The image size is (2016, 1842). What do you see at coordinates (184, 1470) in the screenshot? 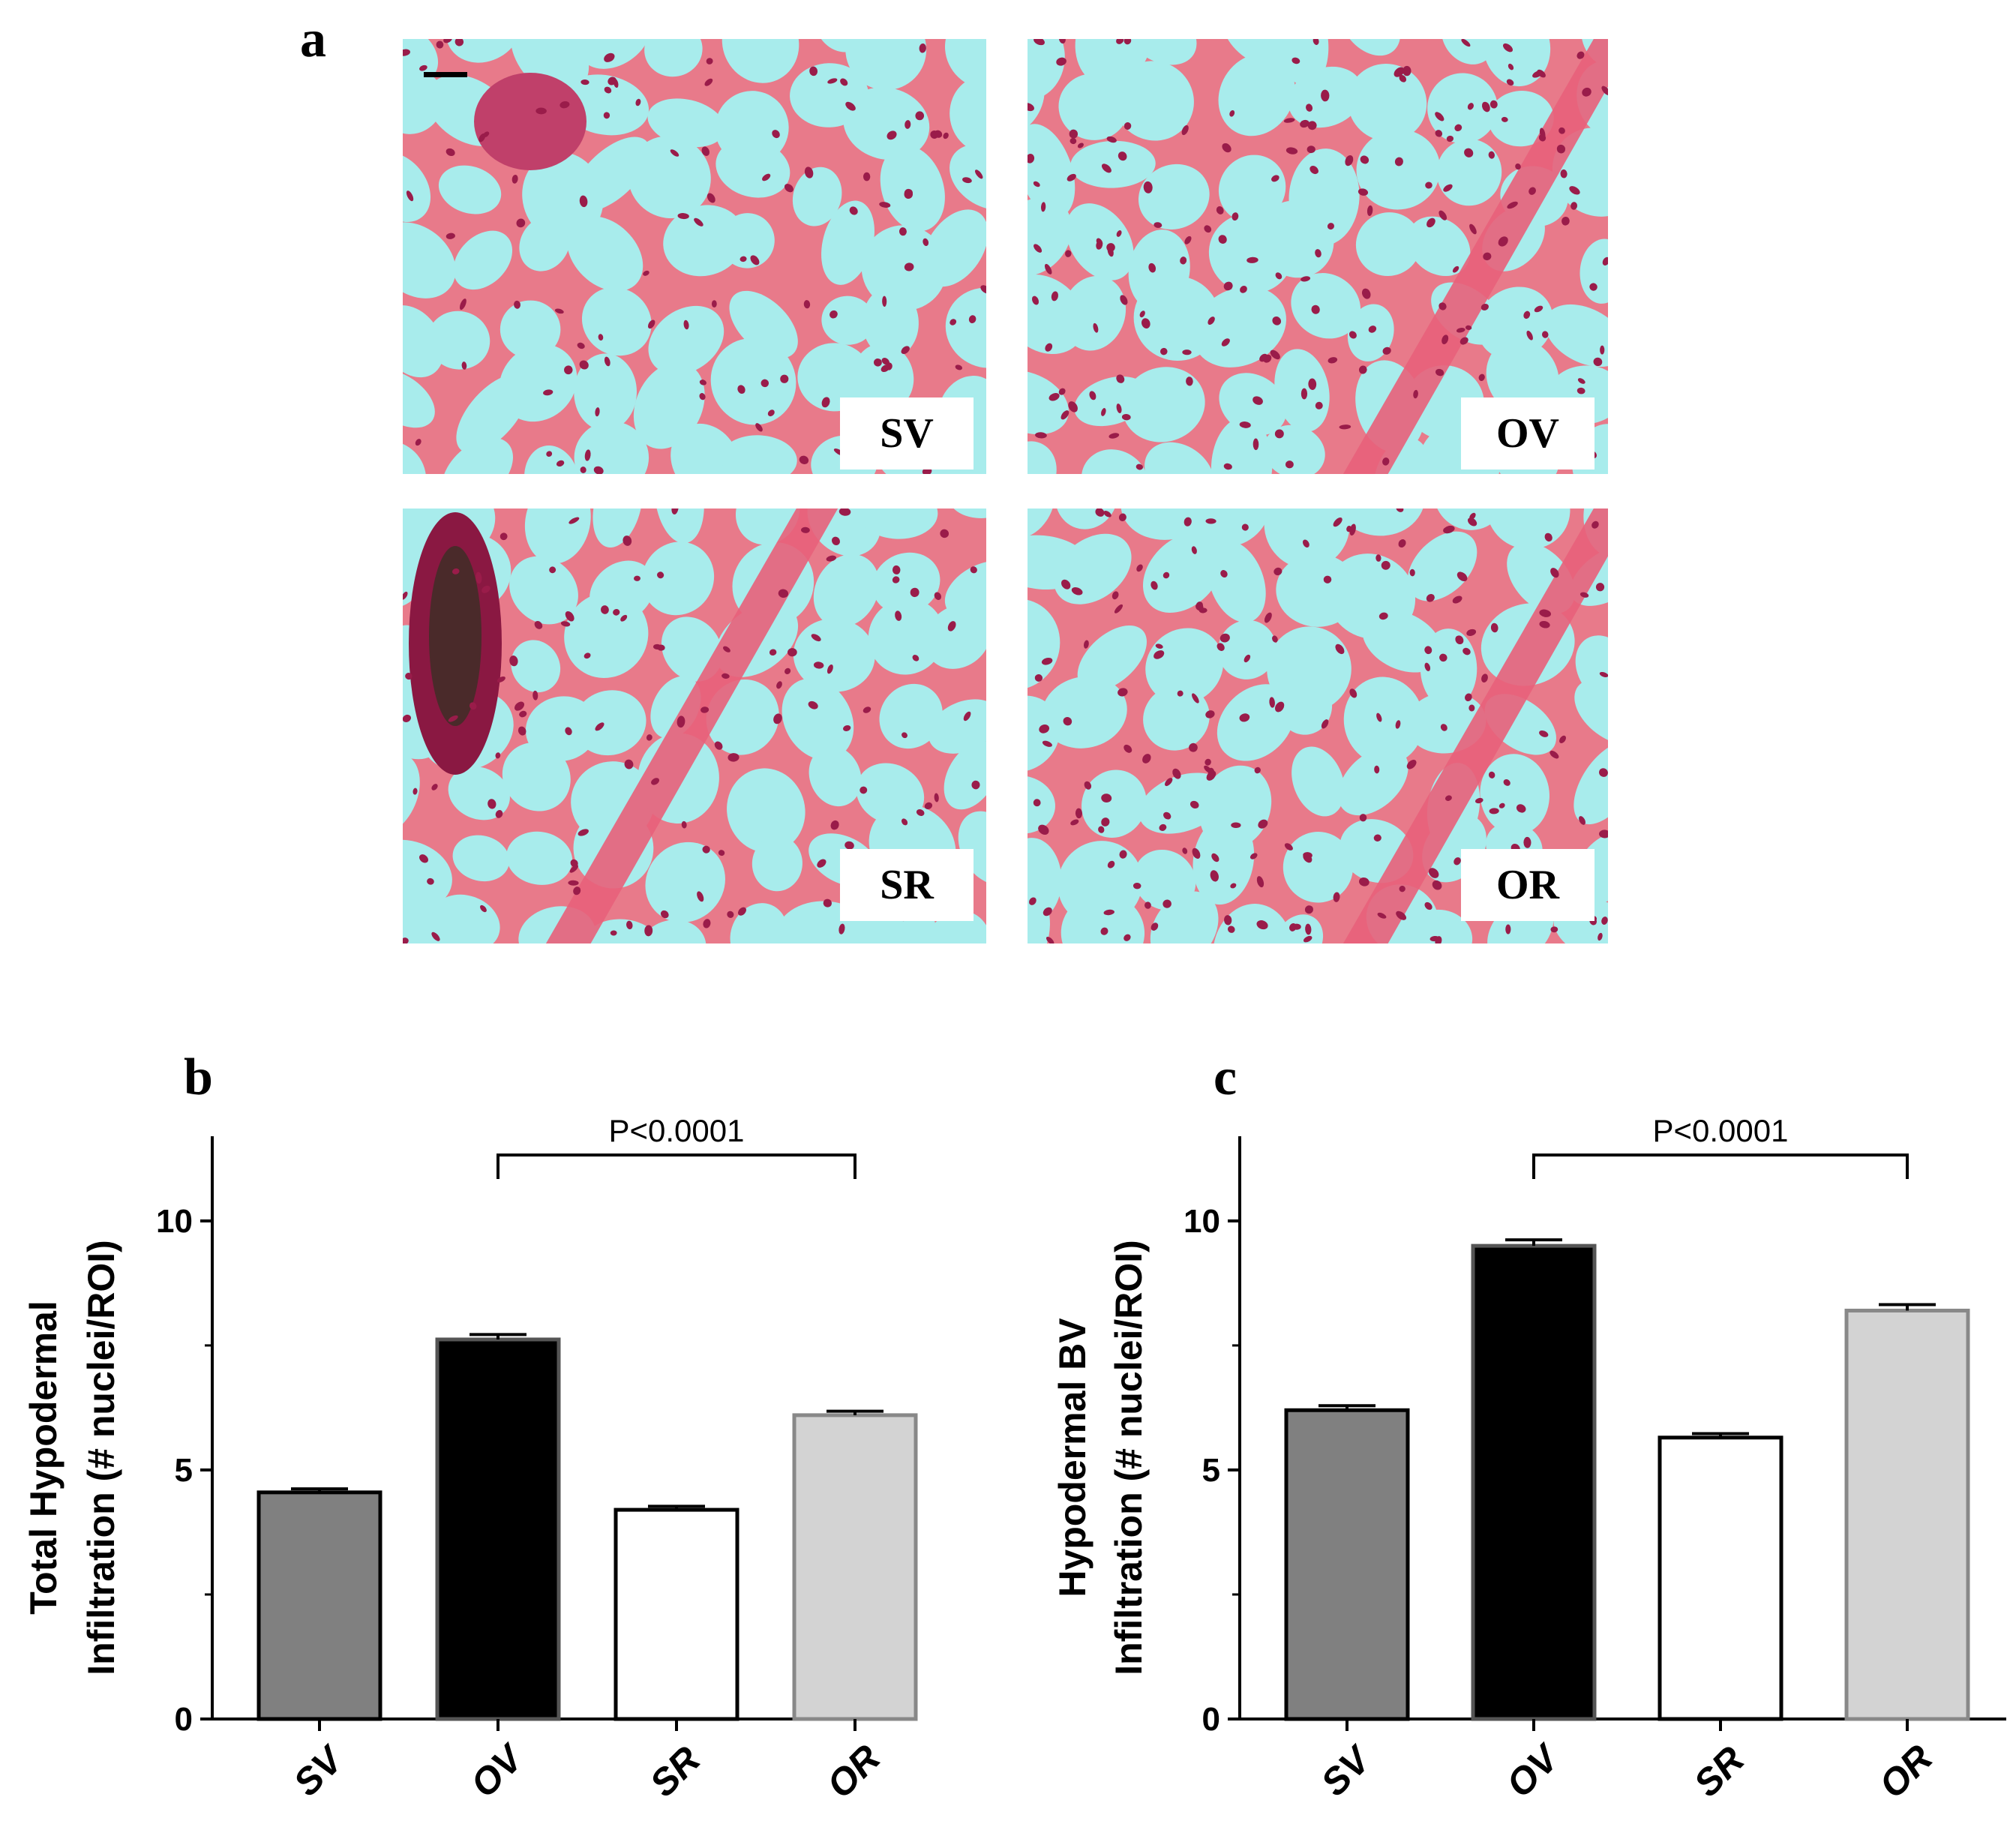
I see `y-tick-label: 5` at bounding box center [184, 1470].